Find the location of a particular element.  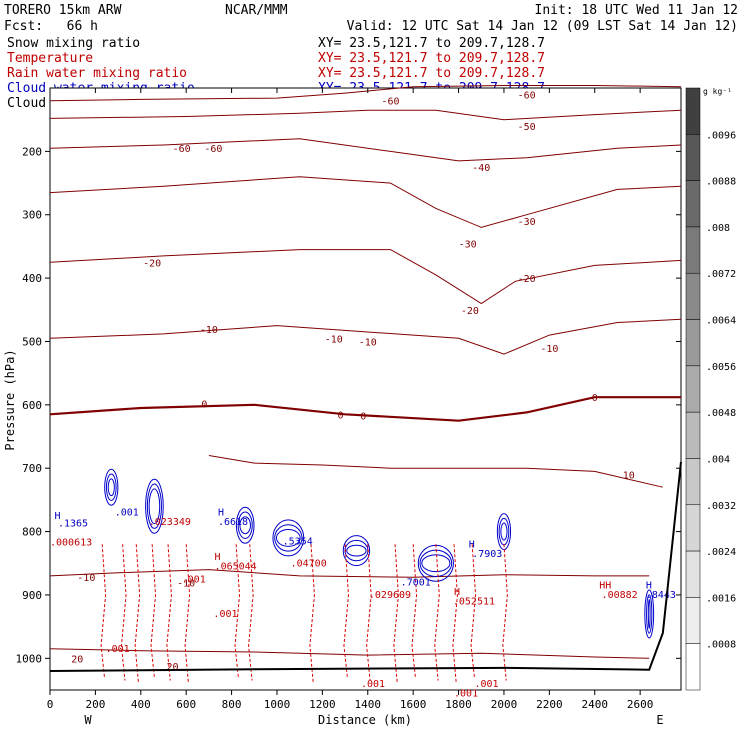

x-axis-label: Distance (km) is located at coordinates (365, 720).